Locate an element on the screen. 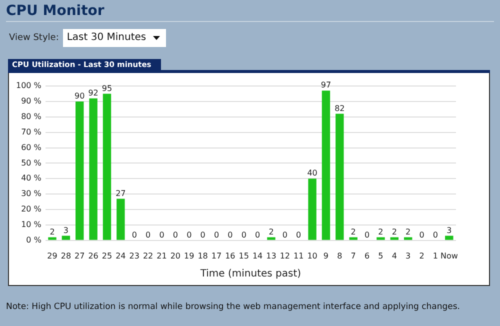 Image resolution: width=500 pixels, height=326 pixels. x-tick-label: 4 is located at coordinates (394, 255).